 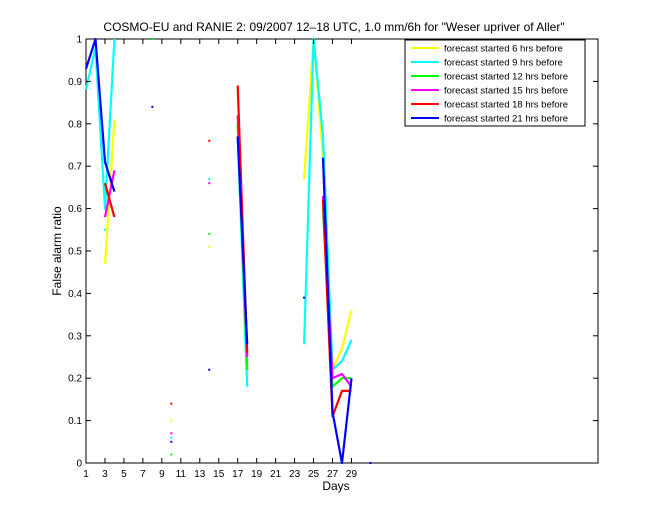 I want to click on y-tick-label: 0, so click(x=79, y=464).